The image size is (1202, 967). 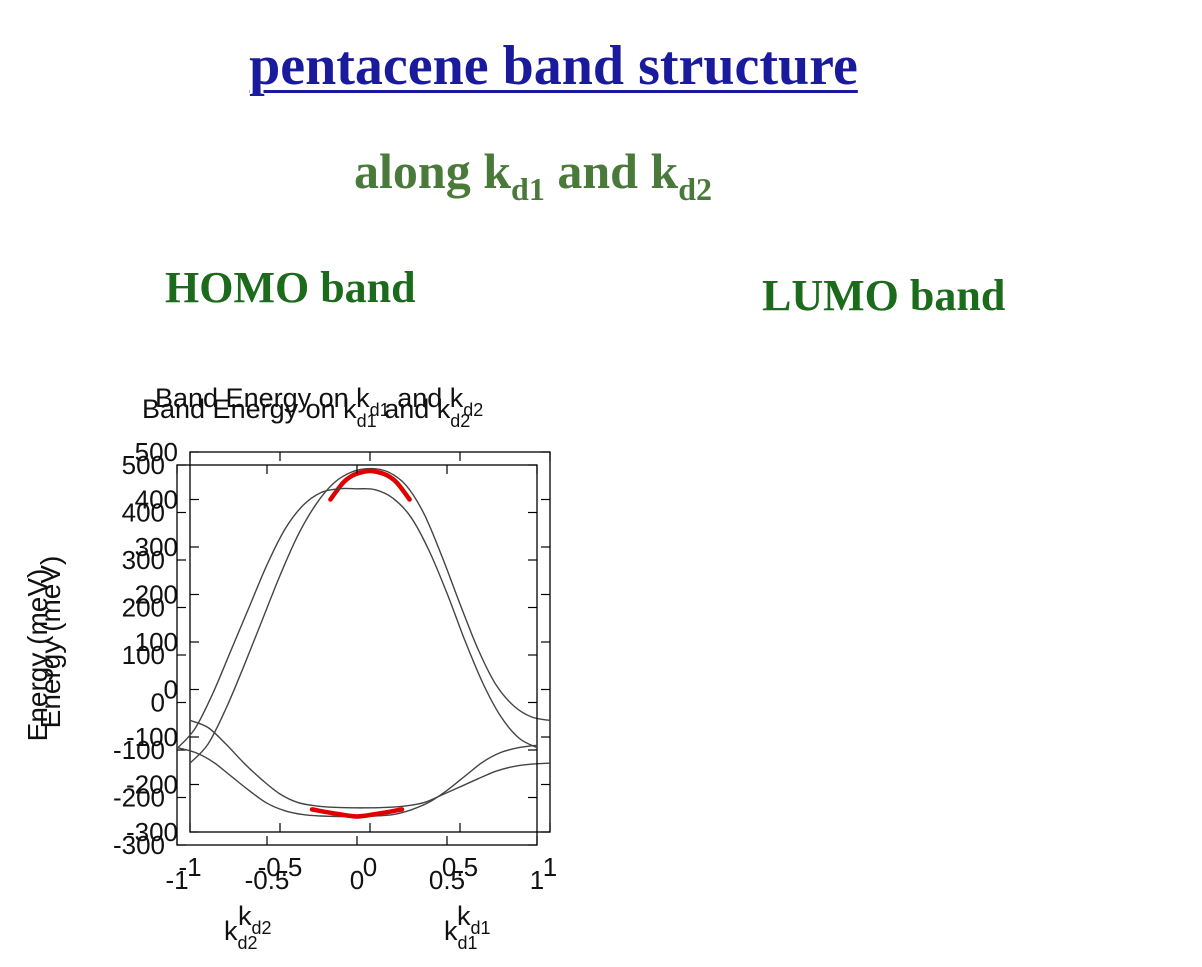 I want to click on subtitle-mid: and k, so click(x=611, y=171).